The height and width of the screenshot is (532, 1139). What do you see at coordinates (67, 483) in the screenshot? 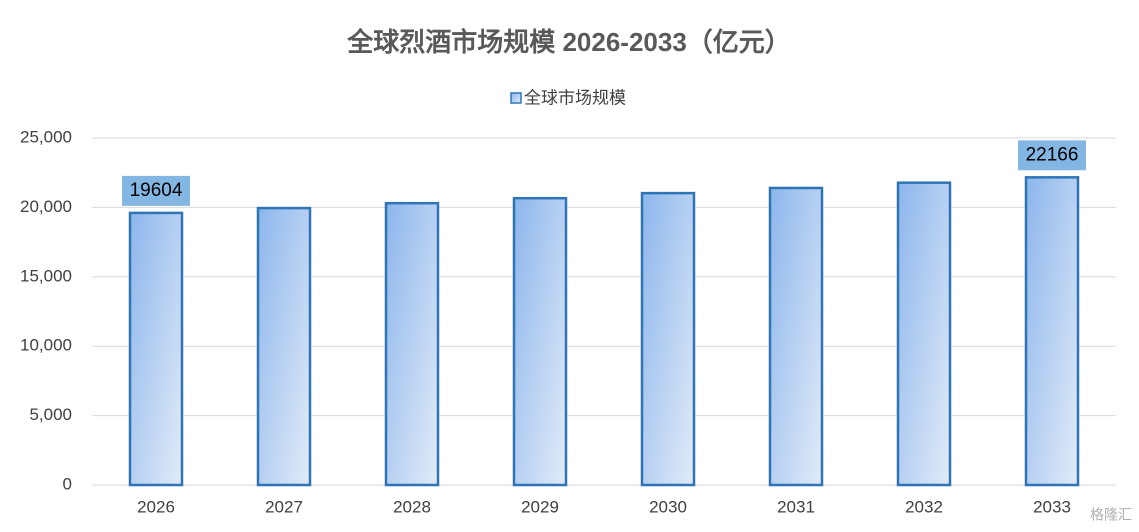
I see `y-tick-label: 0` at bounding box center [67, 483].